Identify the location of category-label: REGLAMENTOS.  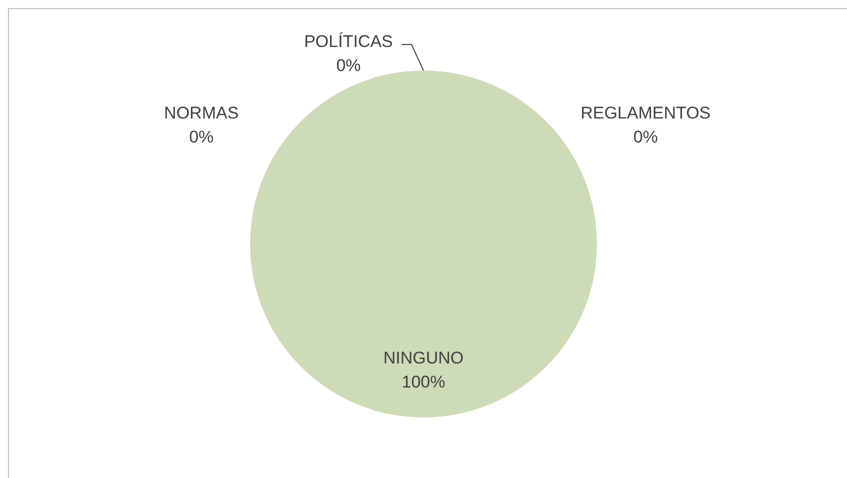
(645, 113).